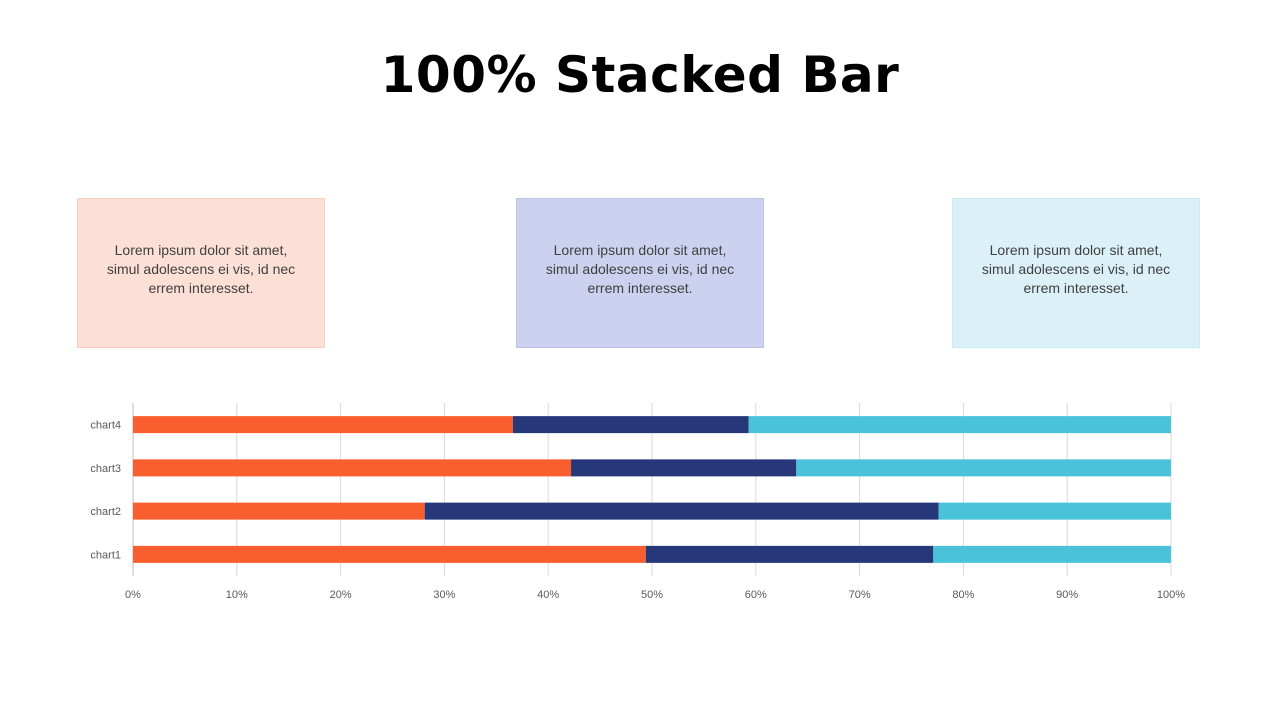 The width and height of the screenshot is (1280, 720). What do you see at coordinates (341, 595) in the screenshot?
I see `x-tick-label: 20%` at bounding box center [341, 595].